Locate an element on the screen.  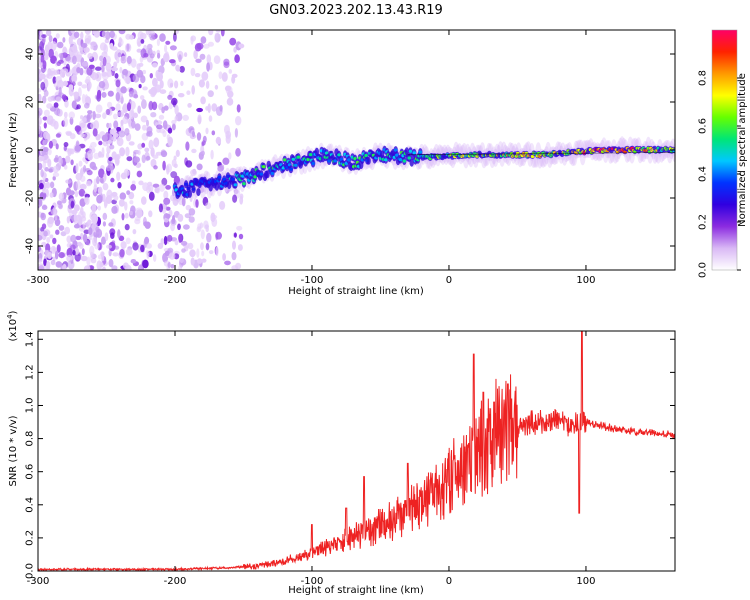
y-tick-label: 0.0 is located at coordinates (30, 571).